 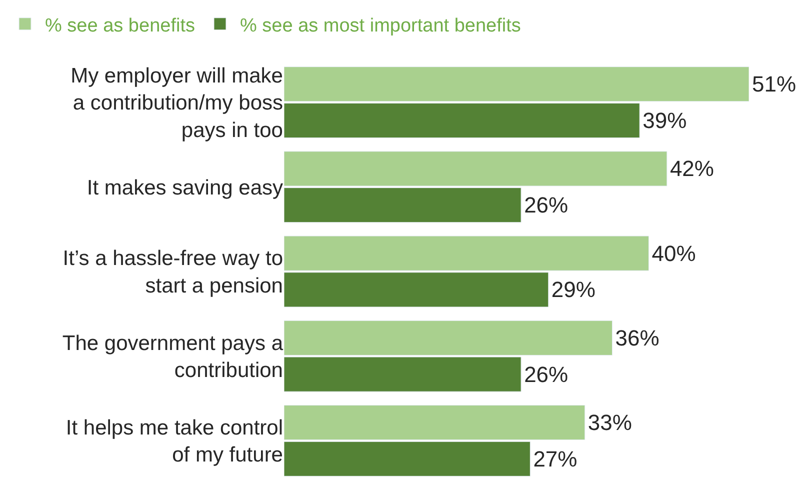 What do you see at coordinates (610, 423) in the screenshot?
I see `data-label: 33%` at bounding box center [610, 423].